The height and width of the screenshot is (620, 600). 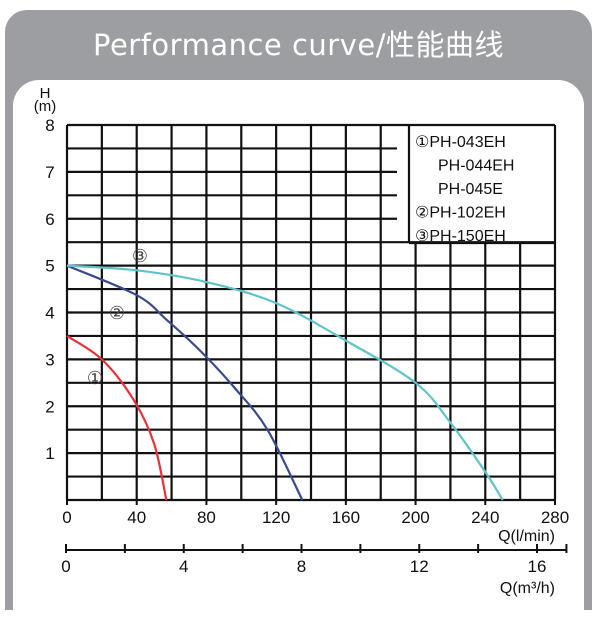 I want to click on x-tick-label: 160, so click(x=346, y=517).